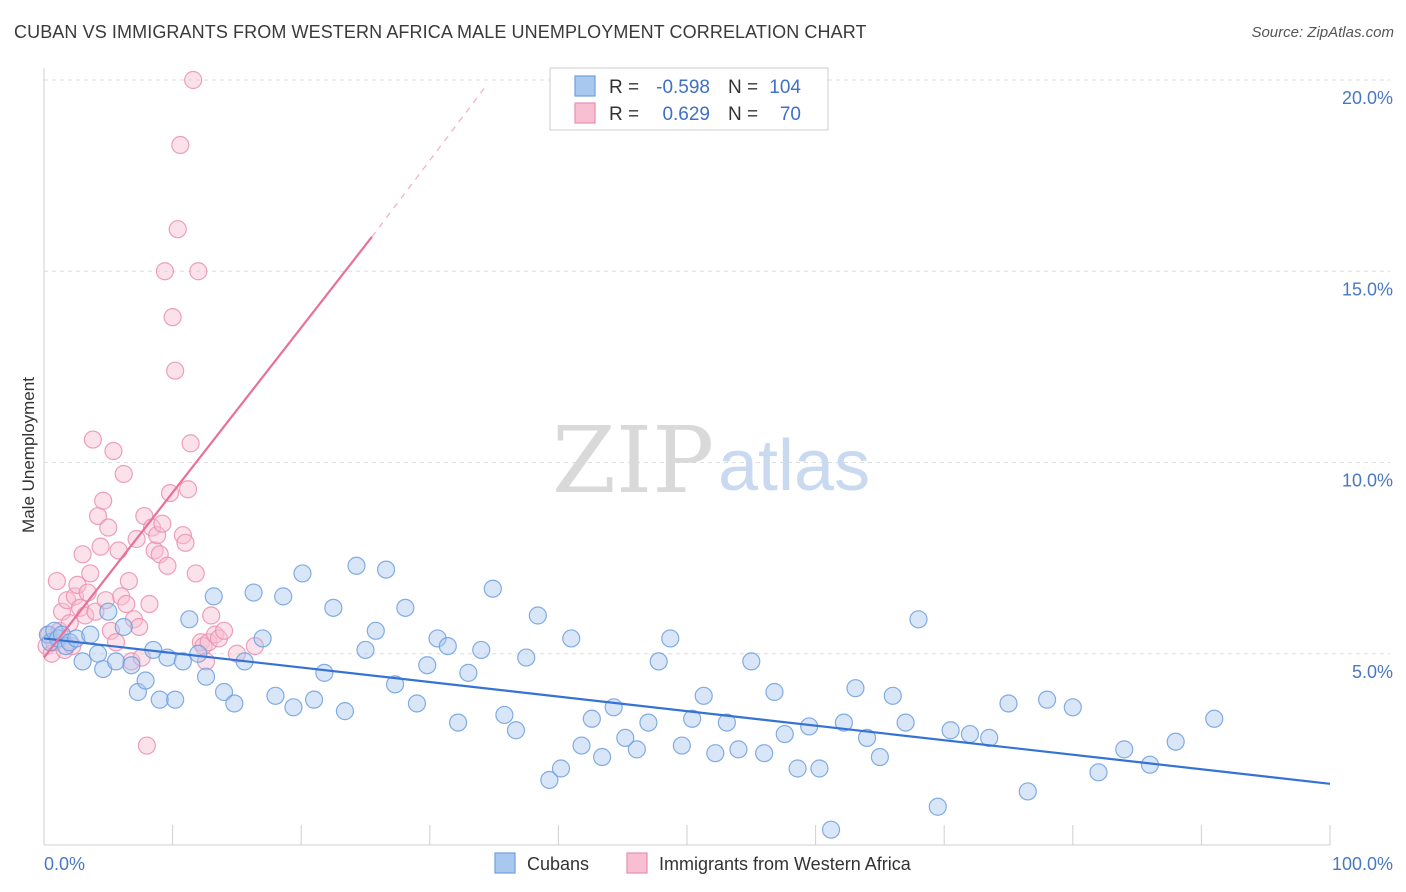 Image resolution: width=1406 pixels, height=892 pixels. I want to click on legend-r-label-cubans: R =, so click(624, 87).